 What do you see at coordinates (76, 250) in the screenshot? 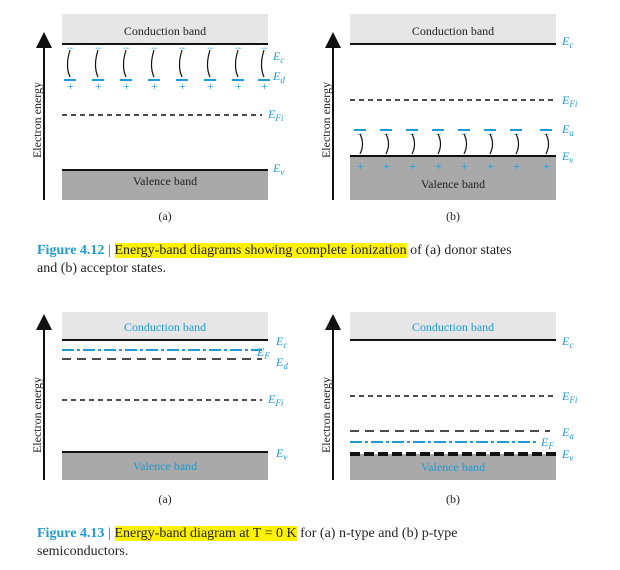
I see `figure-label: Figure 4.12 |` at bounding box center [76, 250].